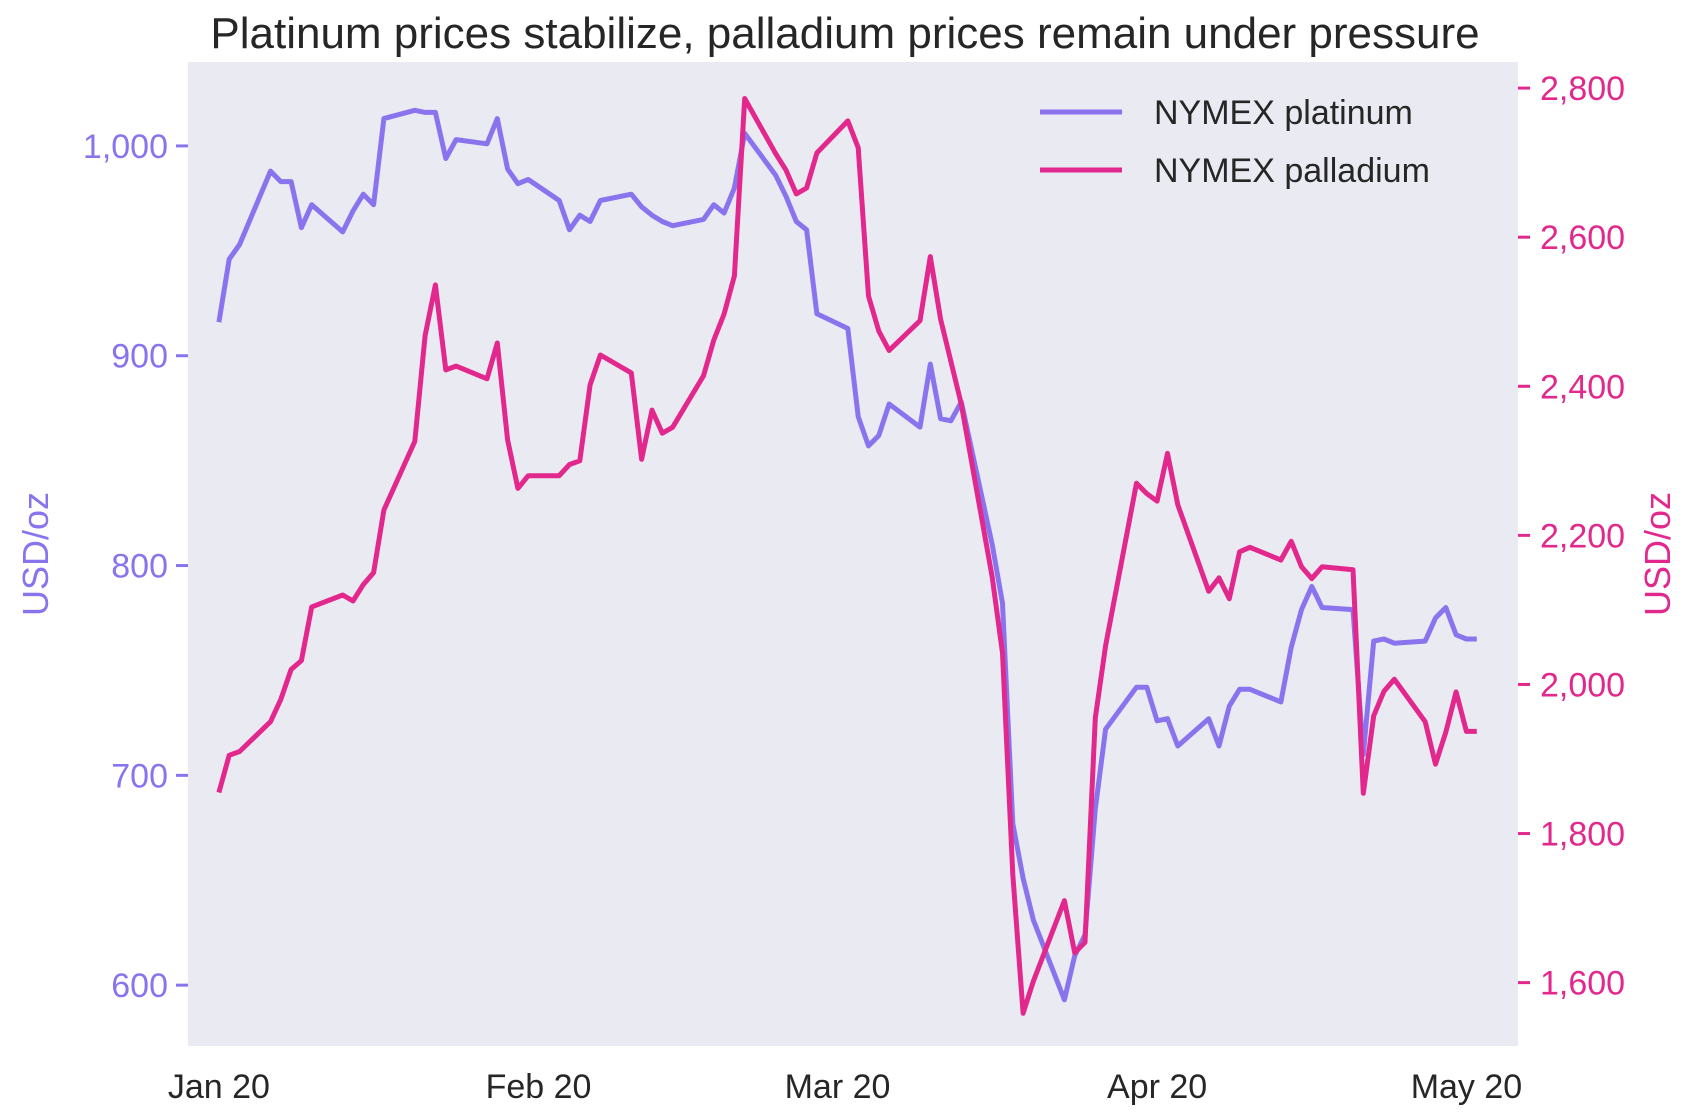  What do you see at coordinates (1657, 554) in the screenshot?
I see `y-axis-right-label: USD/oz` at bounding box center [1657, 554].